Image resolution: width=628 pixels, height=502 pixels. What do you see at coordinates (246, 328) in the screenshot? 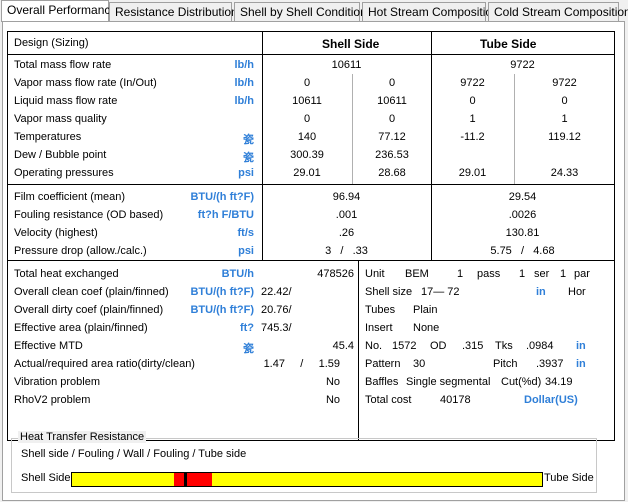
I see `row-unit: ft?` at bounding box center [246, 328].